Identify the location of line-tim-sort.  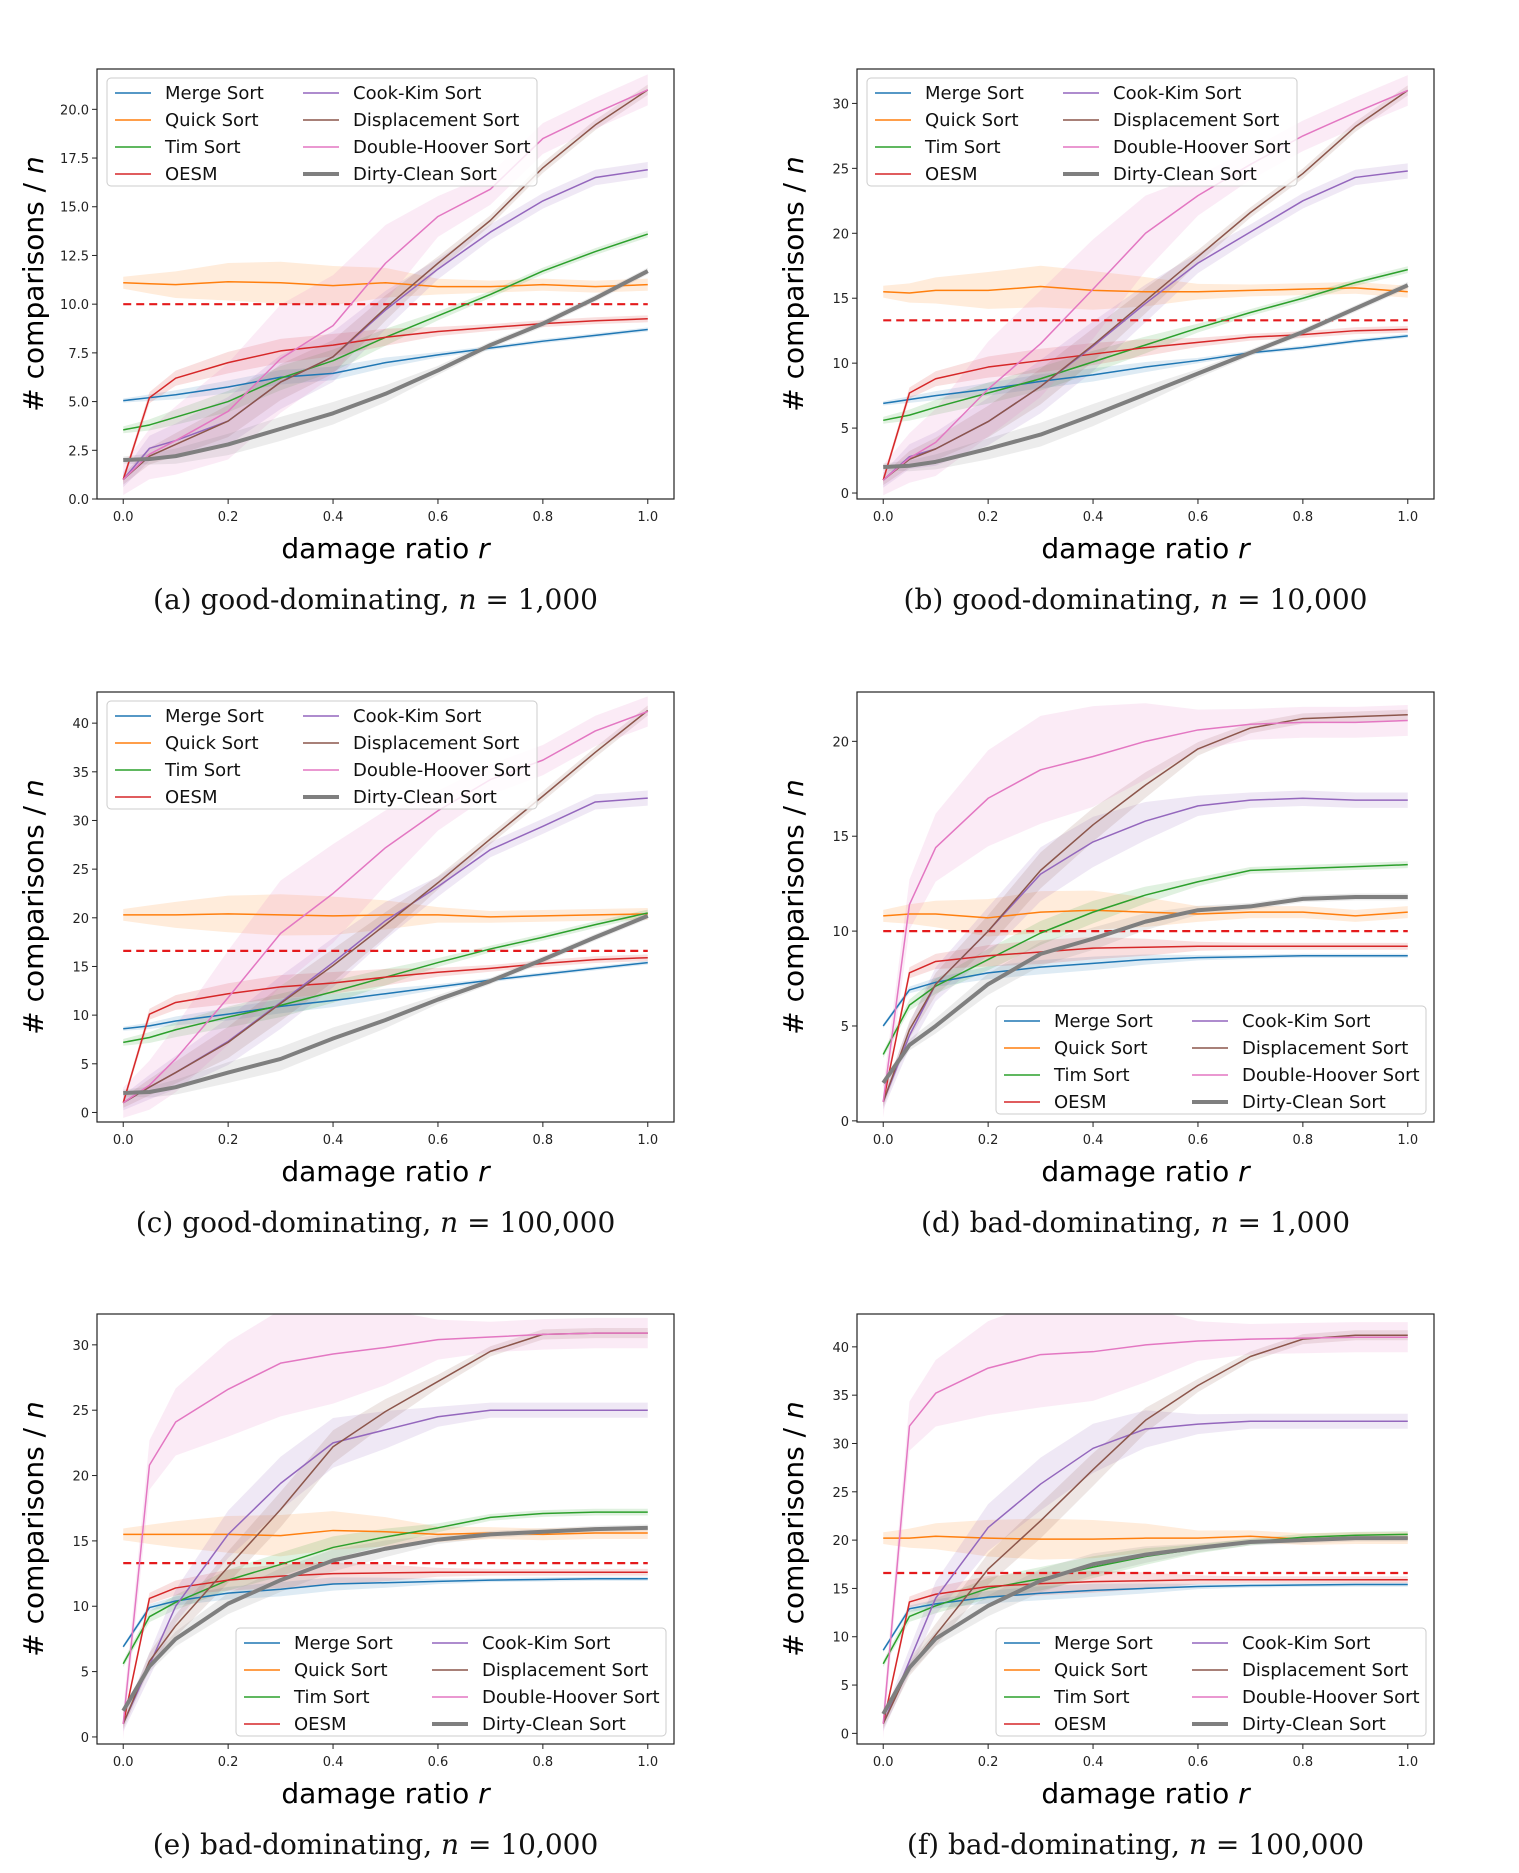
(1145, 345).